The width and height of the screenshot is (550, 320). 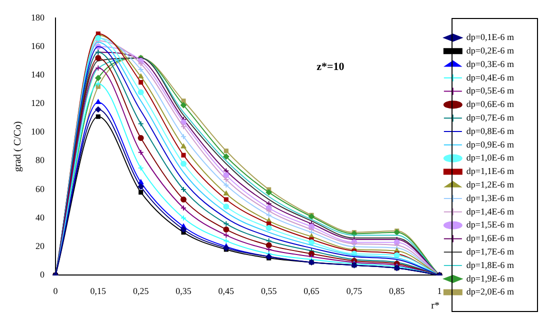 What do you see at coordinates (55, 291) in the screenshot?
I see `x-tick-label: 0` at bounding box center [55, 291].